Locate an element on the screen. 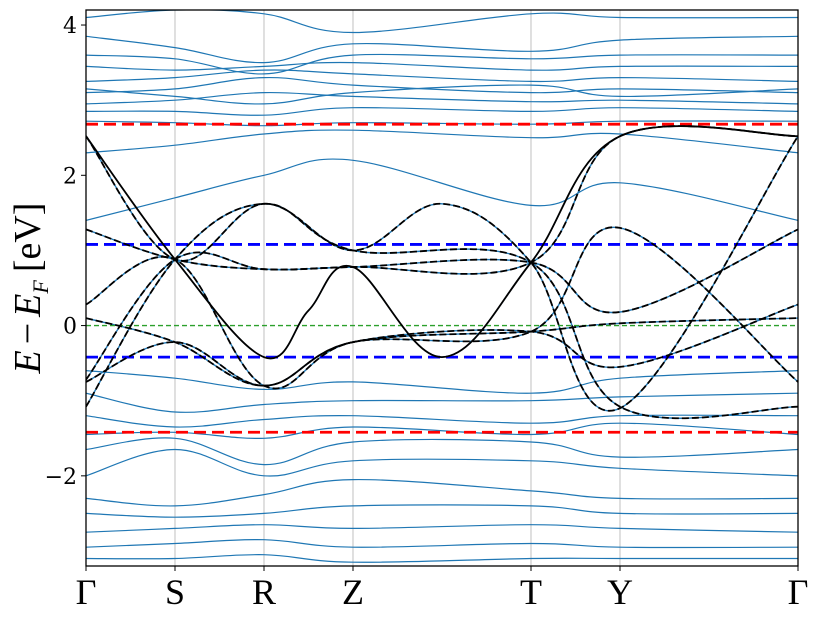 This screenshot has width=819, height=619. y-axis-label: E−EF[eV] is located at coordinates (30, 289).